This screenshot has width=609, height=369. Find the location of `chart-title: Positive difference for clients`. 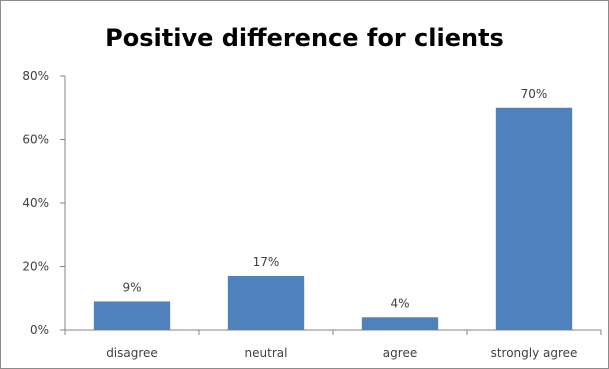

chart-title: Positive difference for clients is located at coordinates (304, 38).